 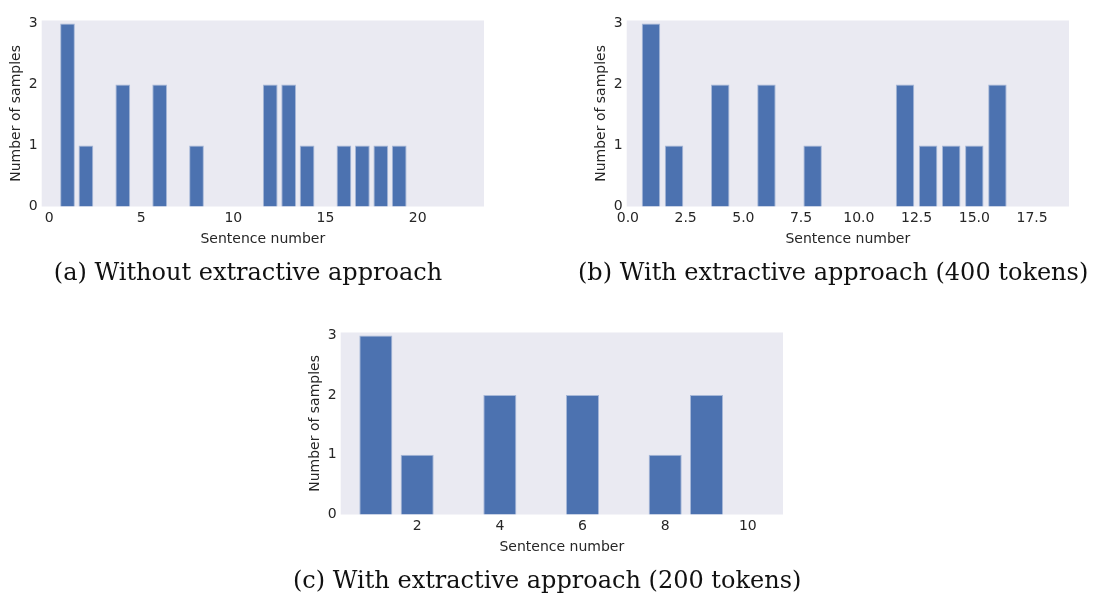 What do you see at coordinates (49, 217) in the screenshot?
I see `x-tick-label: 0` at bounding box center [49, 217].